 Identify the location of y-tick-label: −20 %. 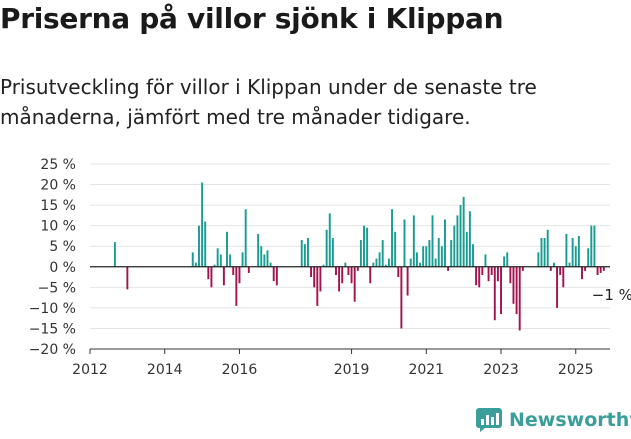
(52, 350).